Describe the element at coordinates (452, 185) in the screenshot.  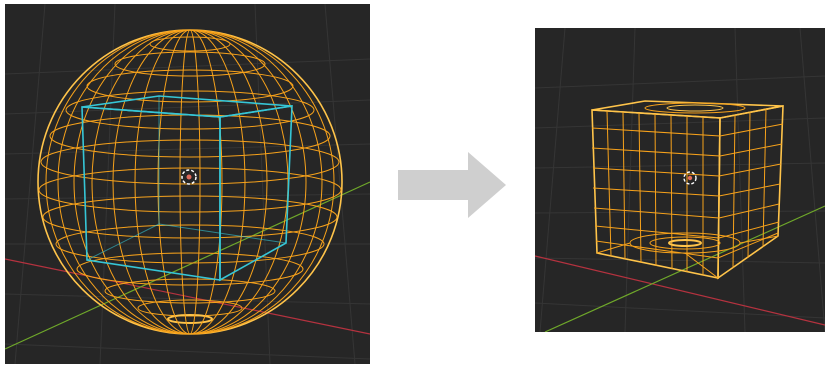
I see `arrow-right-icon` at that location.